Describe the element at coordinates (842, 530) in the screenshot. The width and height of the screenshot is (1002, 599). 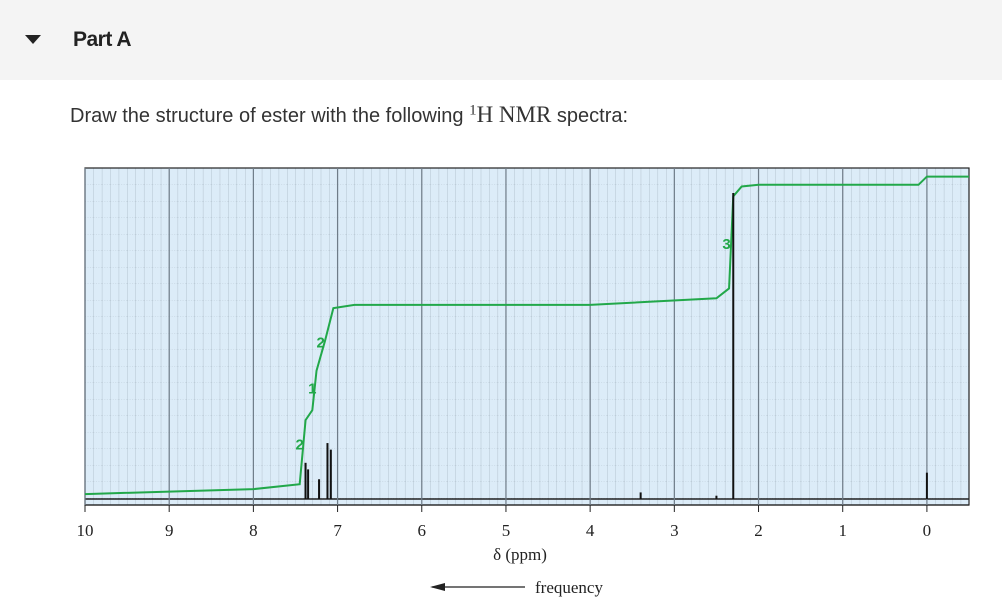
I see `x-tick-label: 1` at that location.